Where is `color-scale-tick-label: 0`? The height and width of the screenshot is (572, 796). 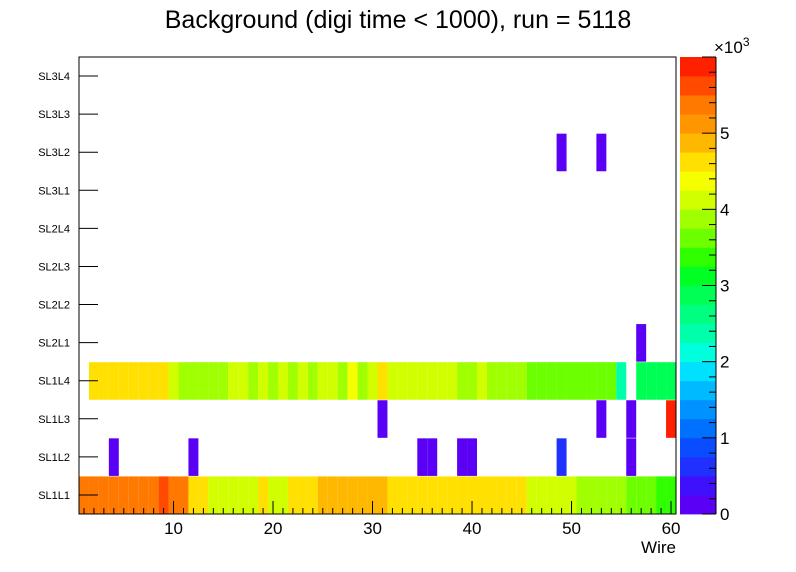
color-scale-tick-label: 0 is located at coordinates (724, 514).